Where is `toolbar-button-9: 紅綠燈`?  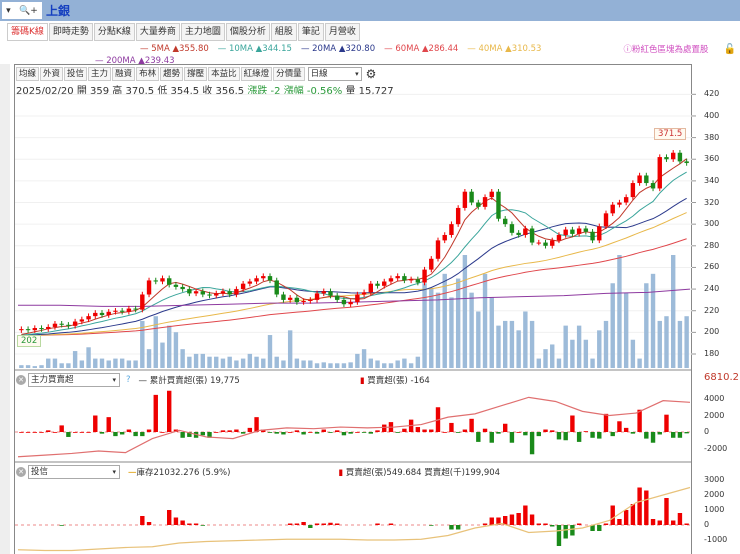 toolbar-button-9: 紅綠燈 is located at coordinates (256, 74).